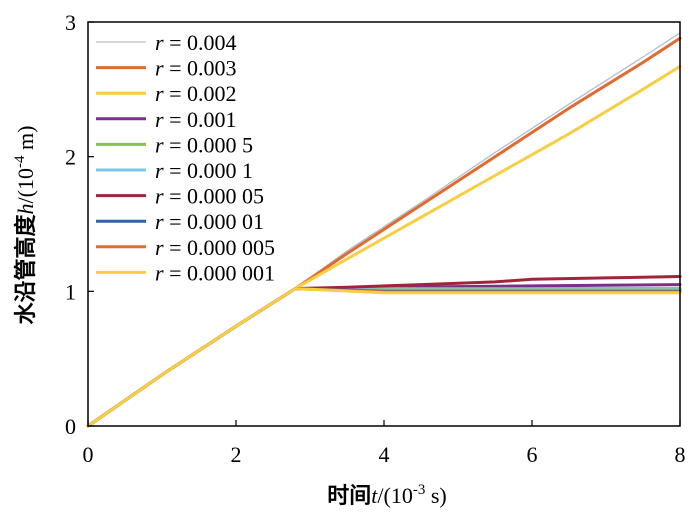 The image size is (700, 520). Describe the element at coordinates (532, 454) in the screenshot. I see `x-tick-label: 6` at that location.